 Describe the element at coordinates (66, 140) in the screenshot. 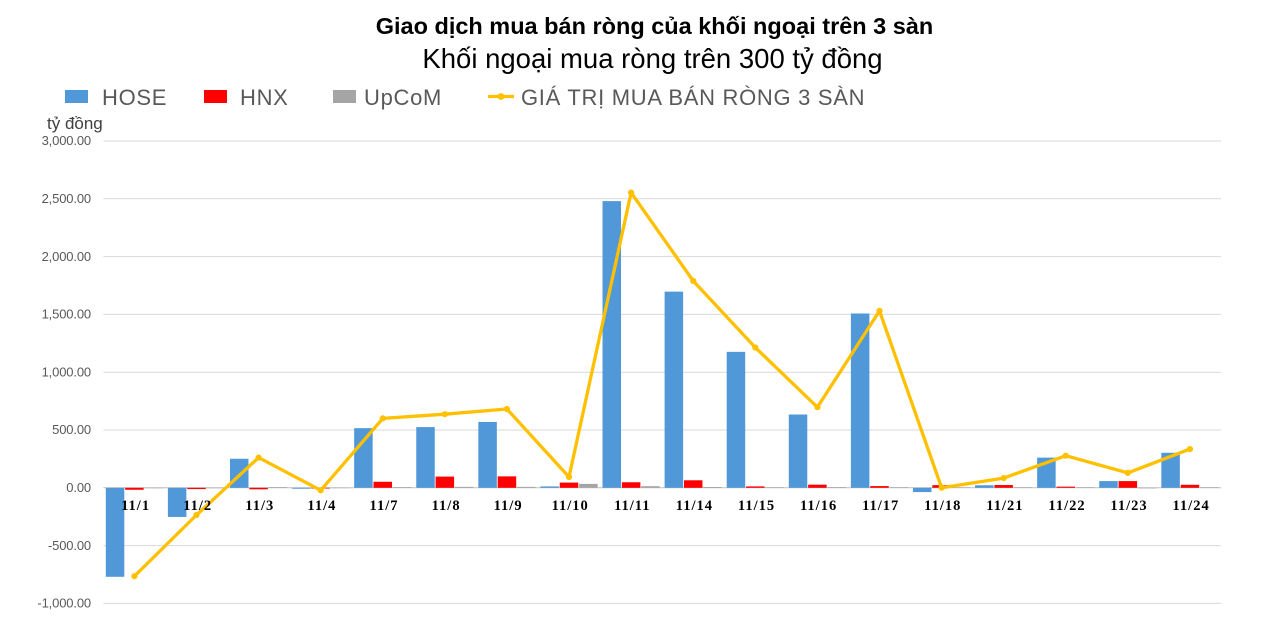

I see `svg-text: 3,000.00` at that location.